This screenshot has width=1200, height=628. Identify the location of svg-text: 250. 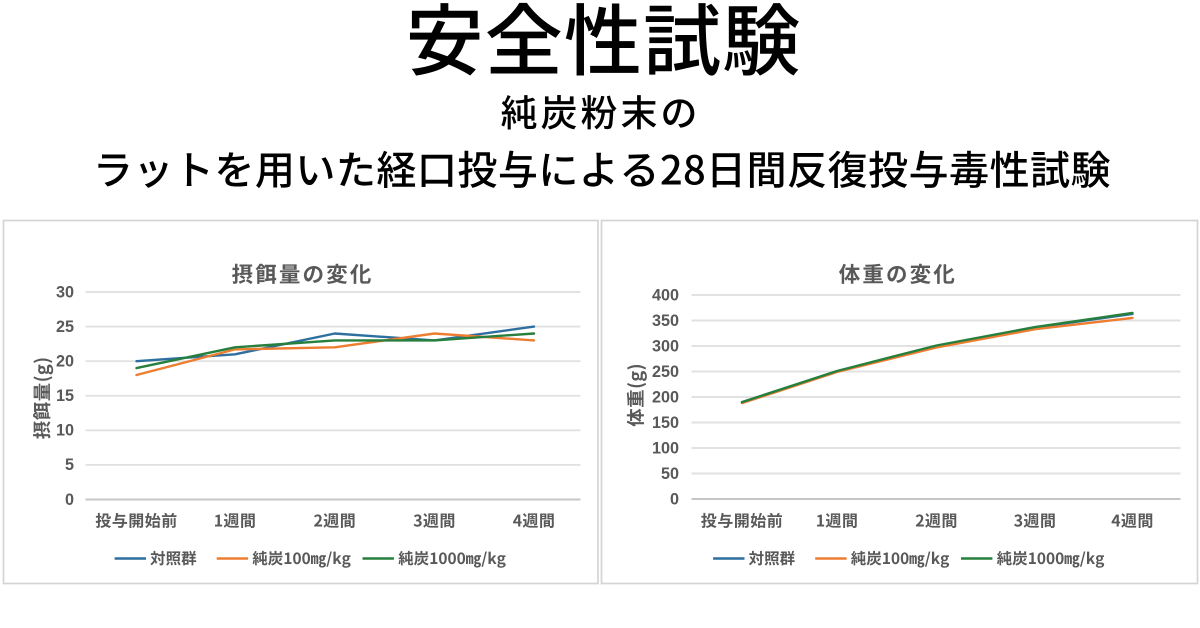
(665, 372).